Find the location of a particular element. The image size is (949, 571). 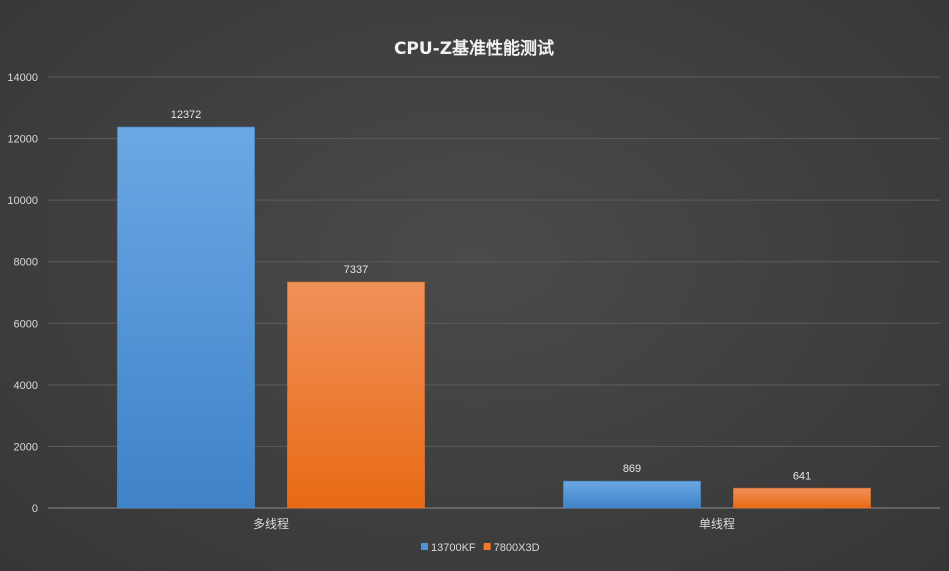

x-axis-categories: 多线程 单线程 is located at coordinates (494, 523).